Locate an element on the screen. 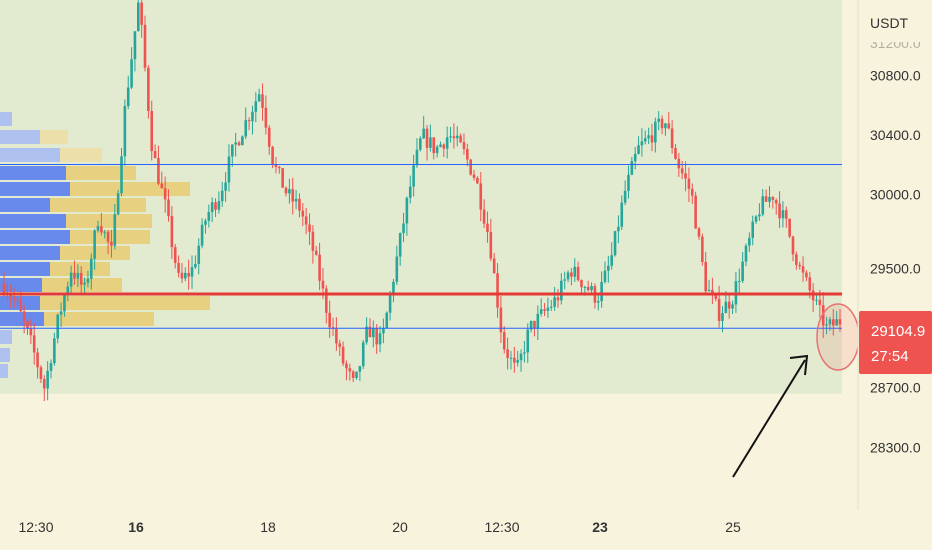 This screenshot has width=932, height=550. x-tick-label: 20 is located at coordinates (400, 527).